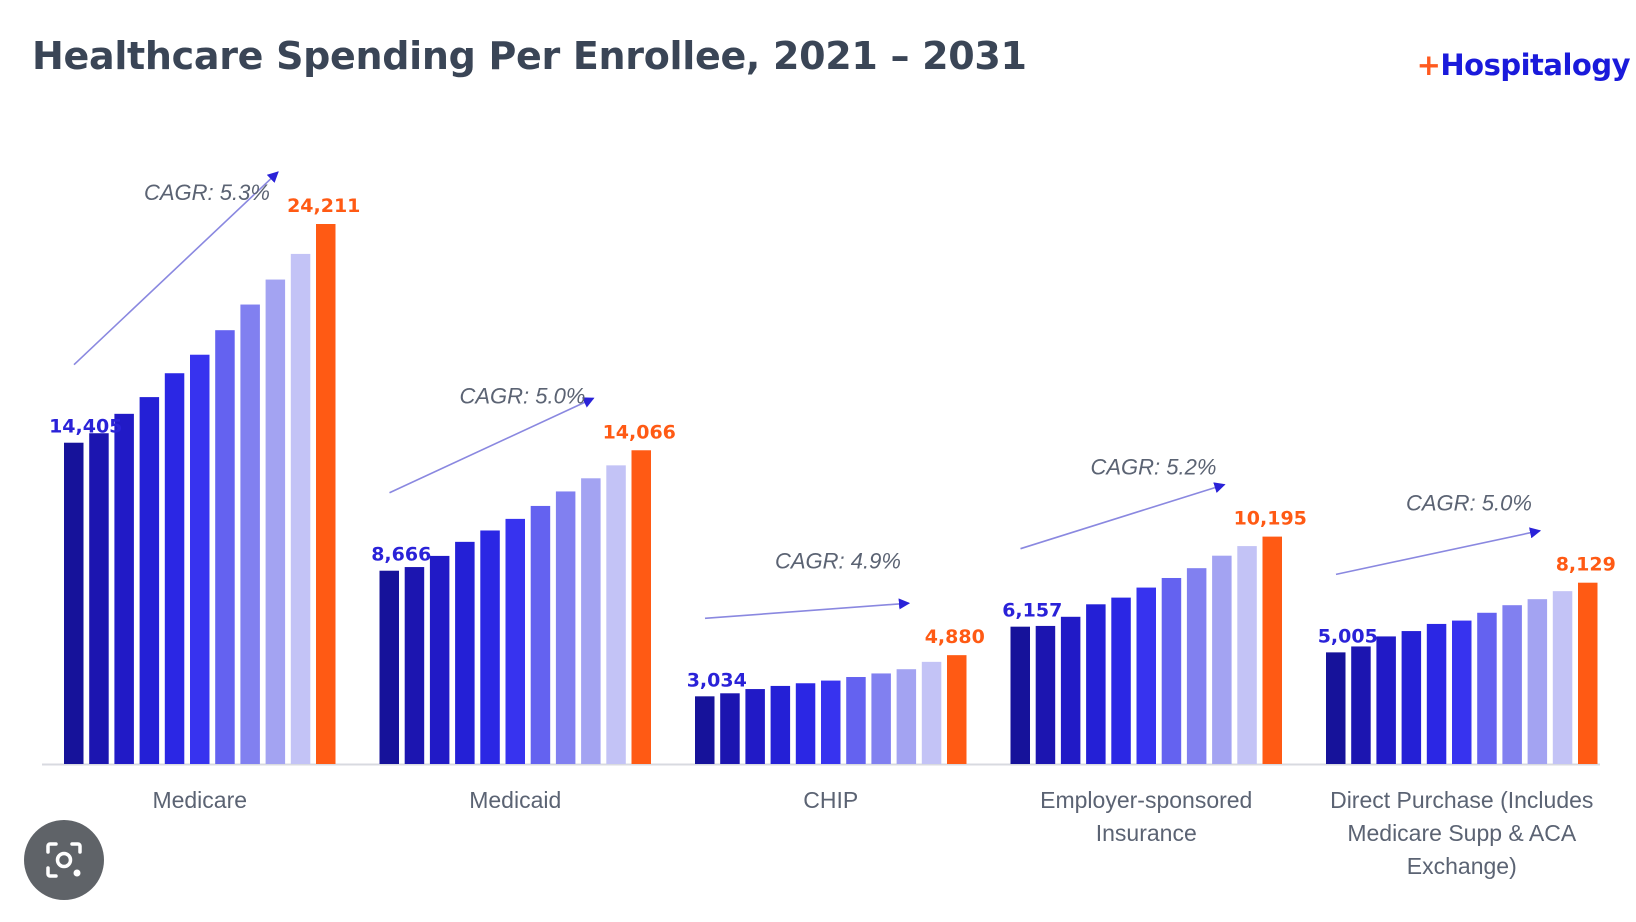 This screenshot has width=1636, height=922. I want to click on category-label: CHIP, so click(830, 800).